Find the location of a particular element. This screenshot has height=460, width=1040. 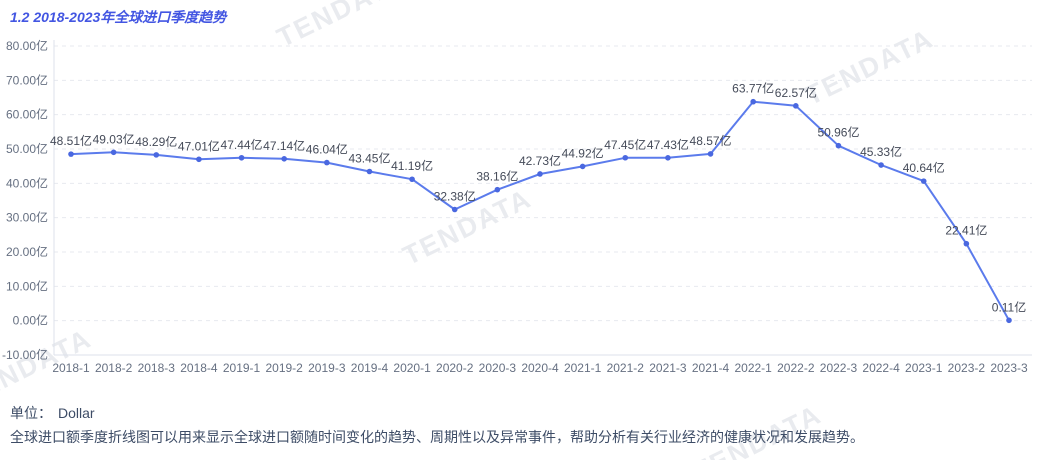

x-axis-tick-label: 2022-4 is located at coordinates (881, 368).